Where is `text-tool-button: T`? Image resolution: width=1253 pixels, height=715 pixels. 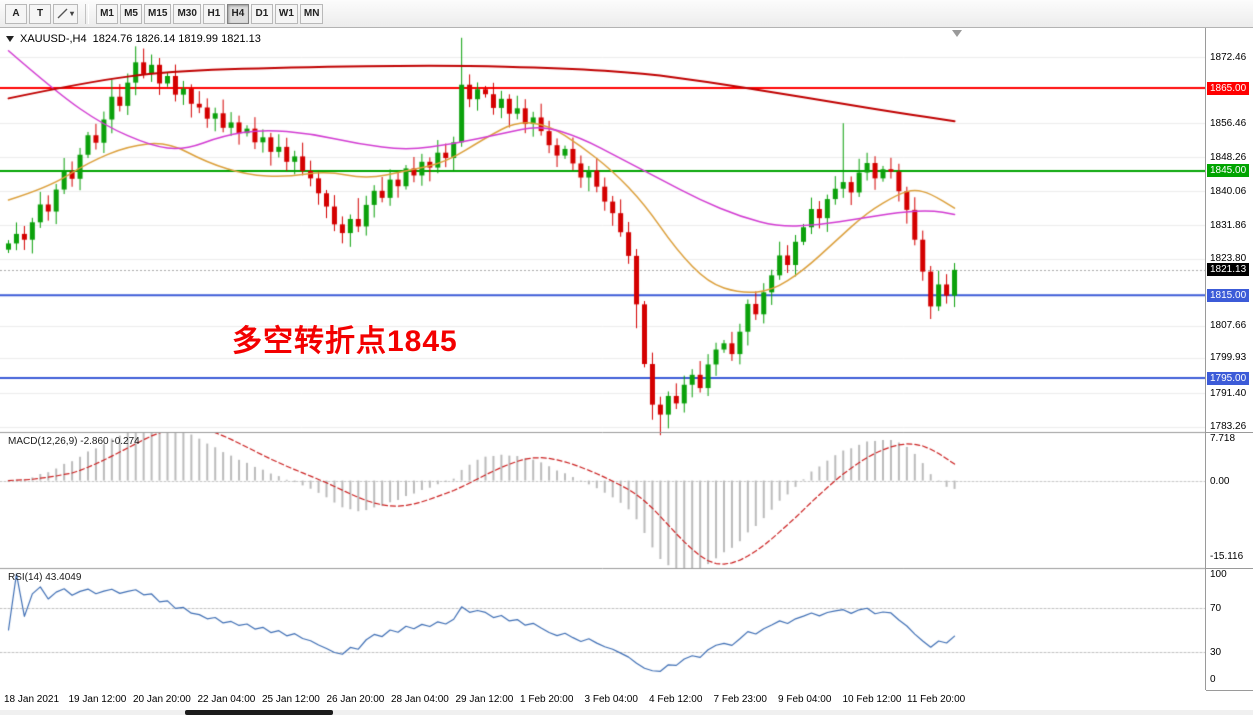
text-tool-button: T is located at coordinates (40, 13).